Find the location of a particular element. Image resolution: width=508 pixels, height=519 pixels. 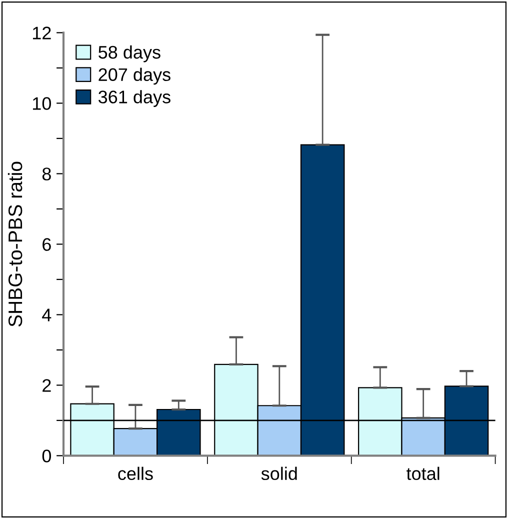

x-tick-label: total is located at coordinates (423, 473).